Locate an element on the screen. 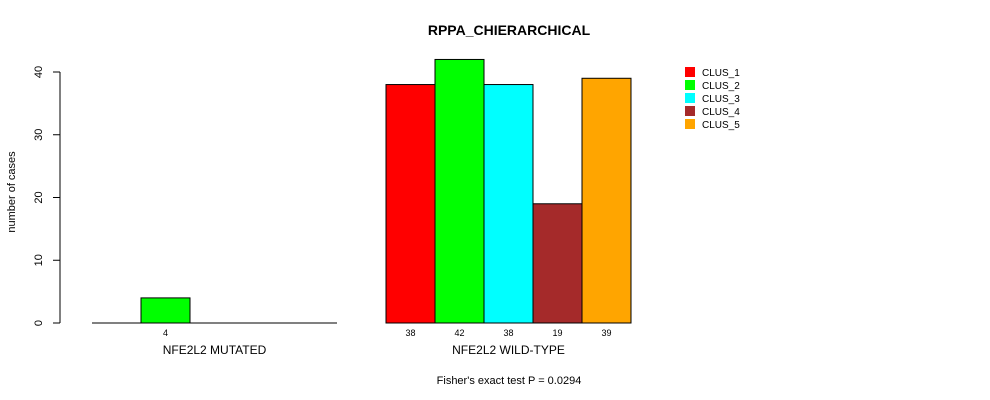 This screenshot has height=400, width=990. legend-label: CLUS_2 is located at coordinates (721, 86).